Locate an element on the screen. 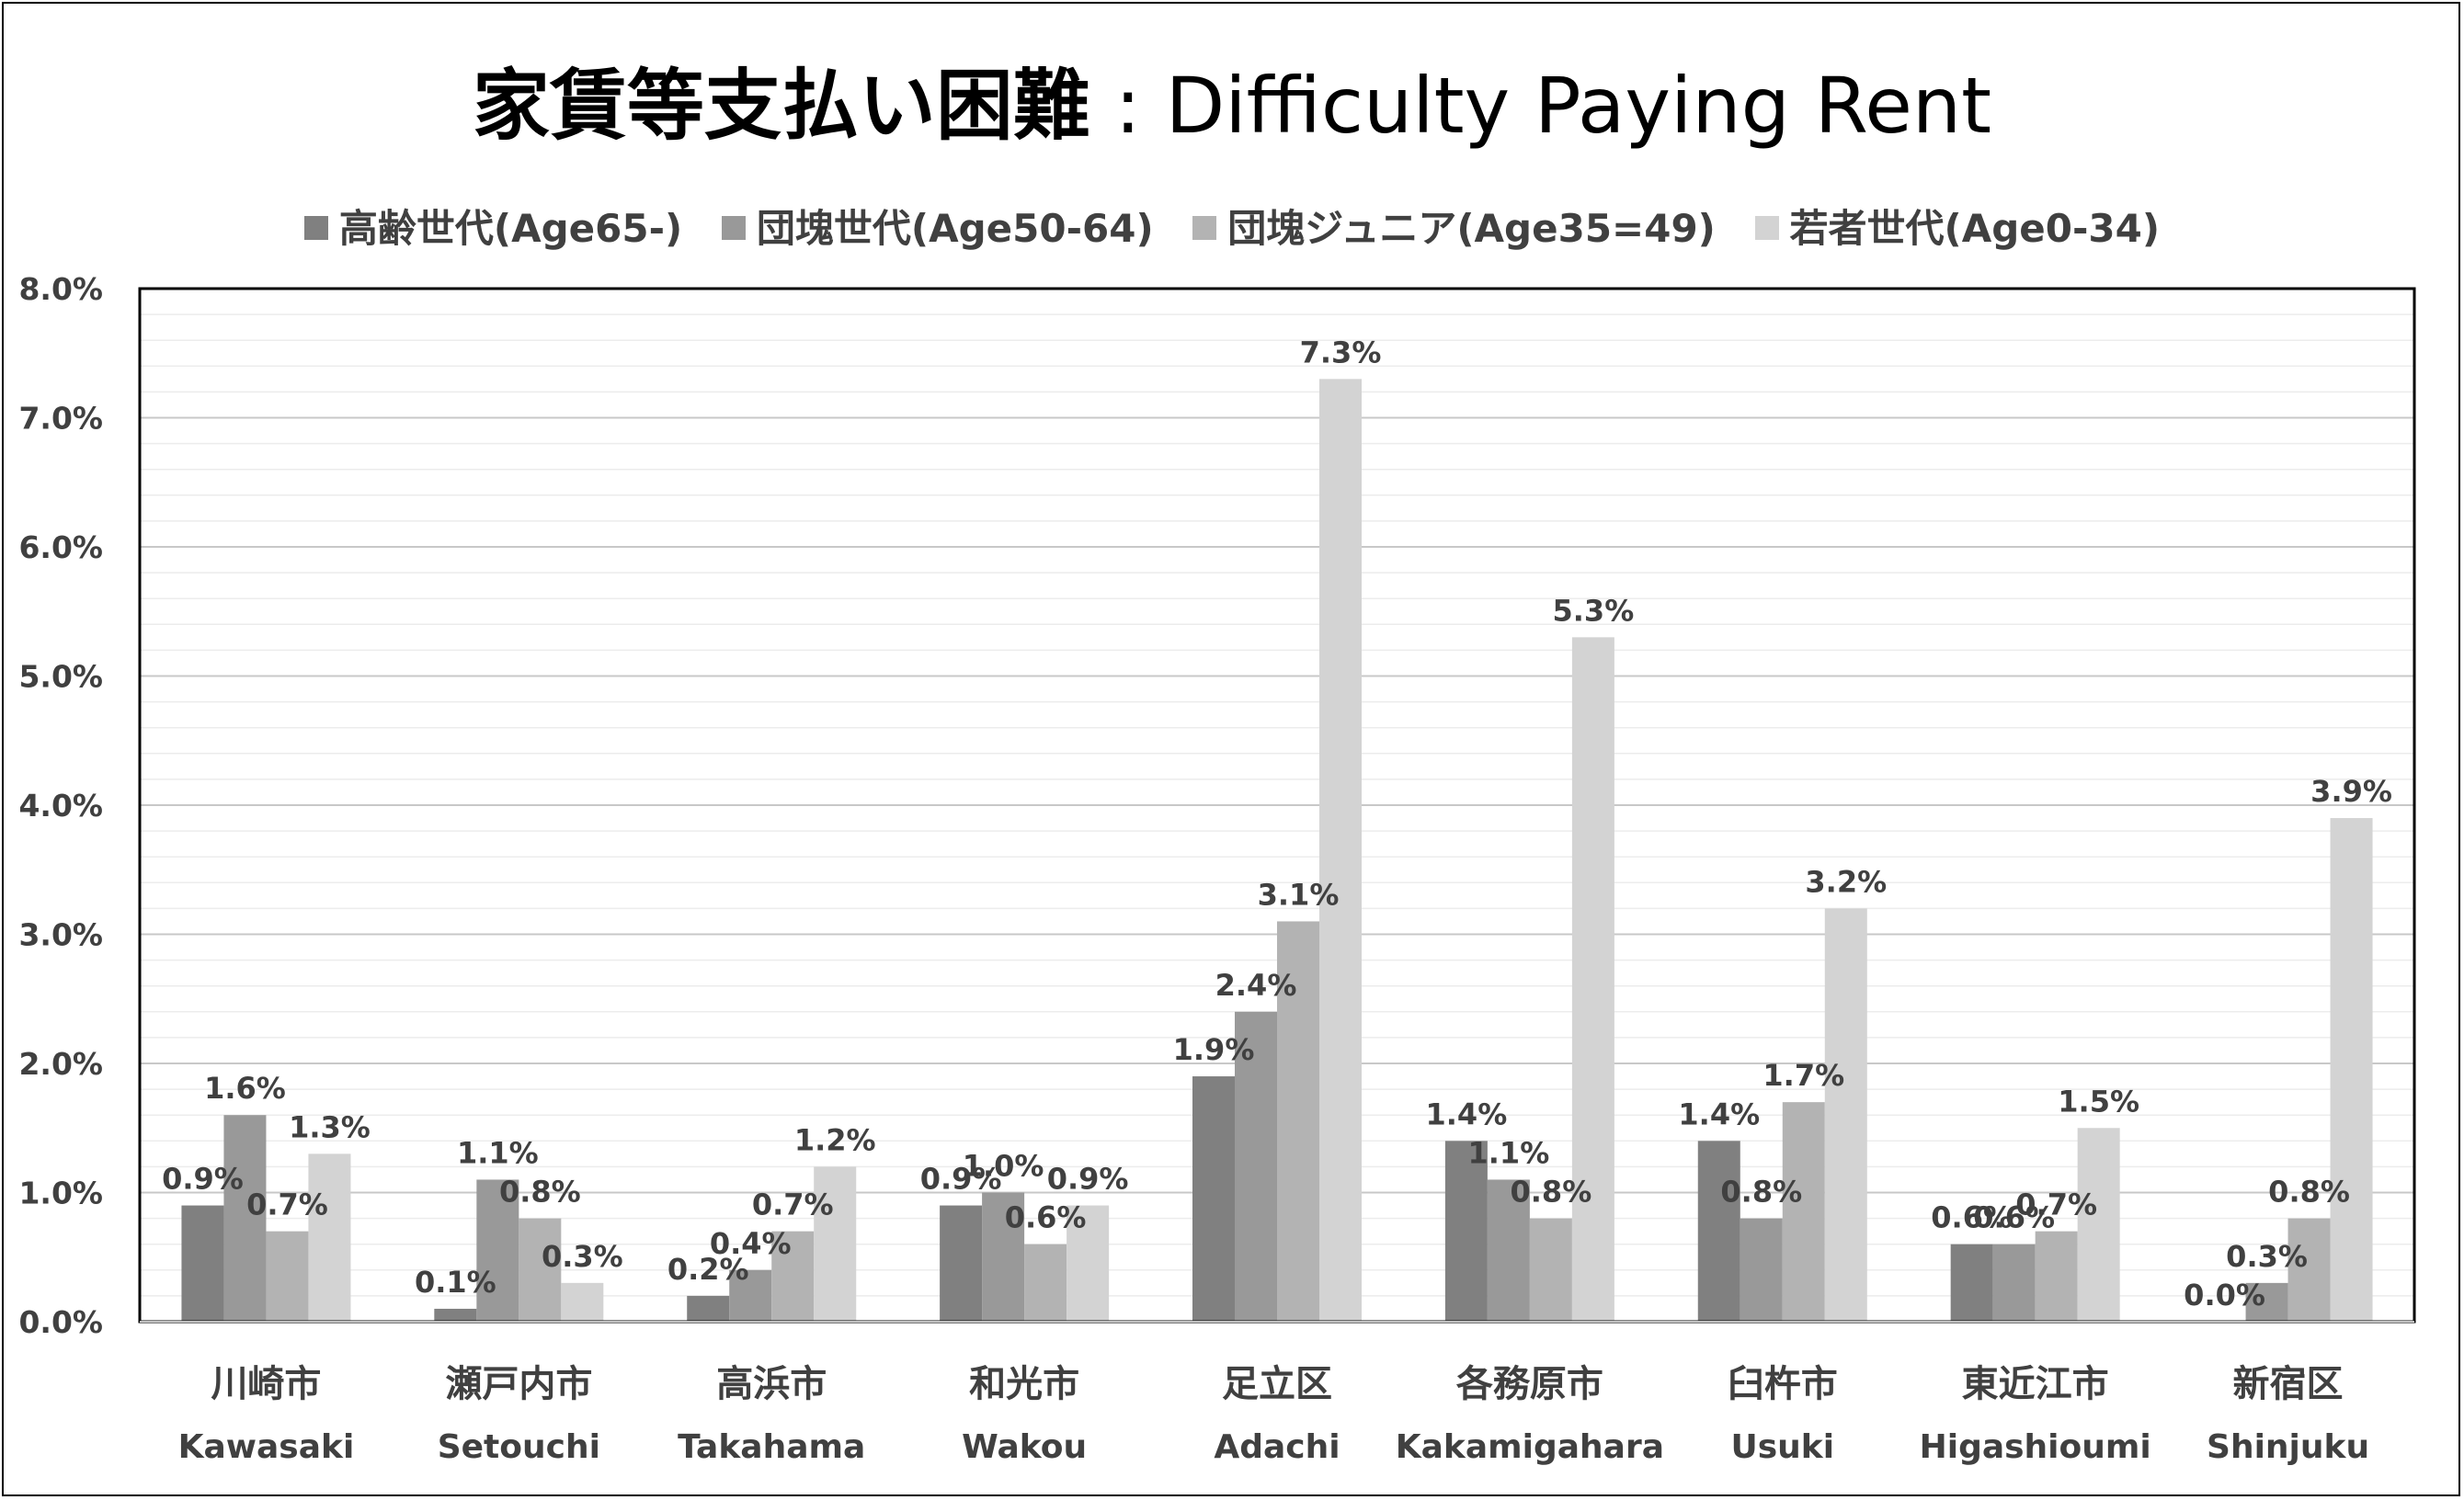  legend-item-baby-boomers: 団塊世代(Age50-64) is located at coordinates (937, 226).